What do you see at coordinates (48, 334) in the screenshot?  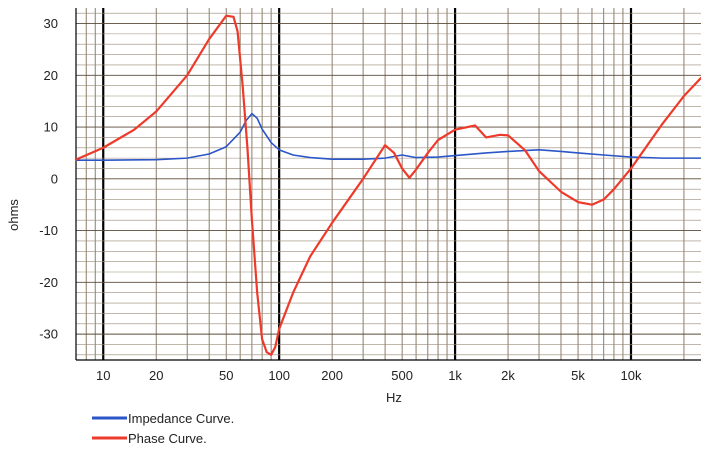 I see `y-tick-label: -30` at bounding box center [48, 334].